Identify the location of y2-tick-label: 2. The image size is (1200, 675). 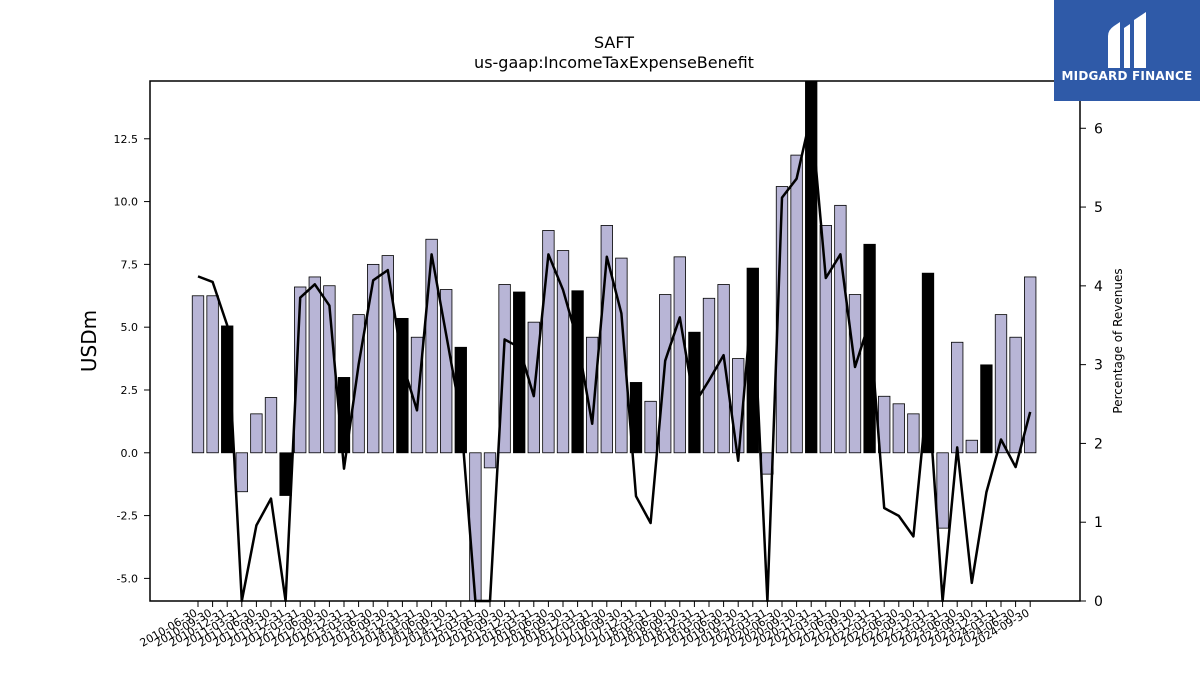
(1098, 444).